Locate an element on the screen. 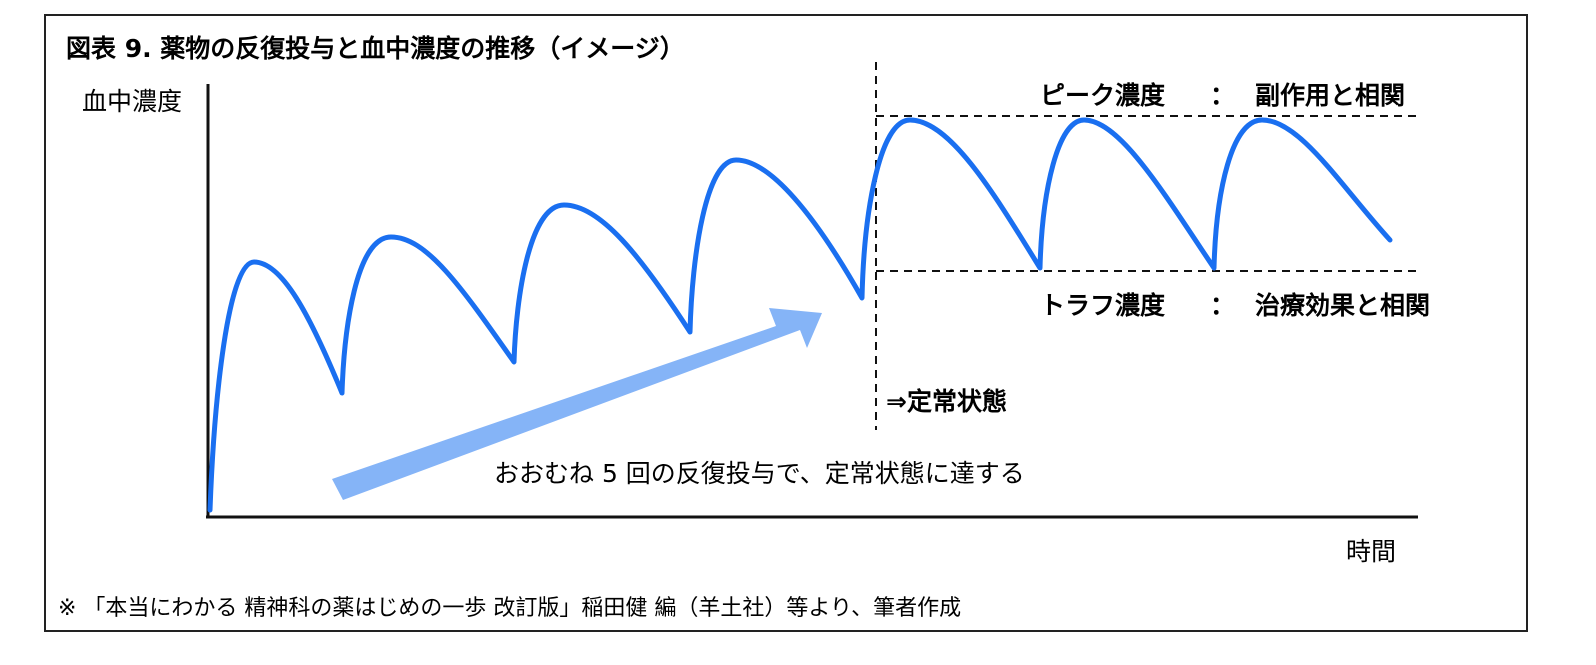 This screenshot has width=1596, height=665. trough-meaning: 治療効果と相関 is located at coordinates (1342, 305).